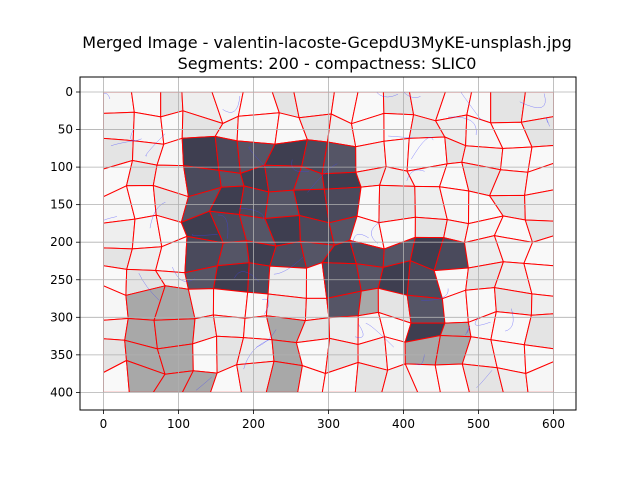 This screenshot has height=480, width=640. What do you see at coordinates (327, 63) in the screenshot?
I see `chart-subtitle: Segments: 200 - compactness: SLIC0` at bounding box center [327, 63].